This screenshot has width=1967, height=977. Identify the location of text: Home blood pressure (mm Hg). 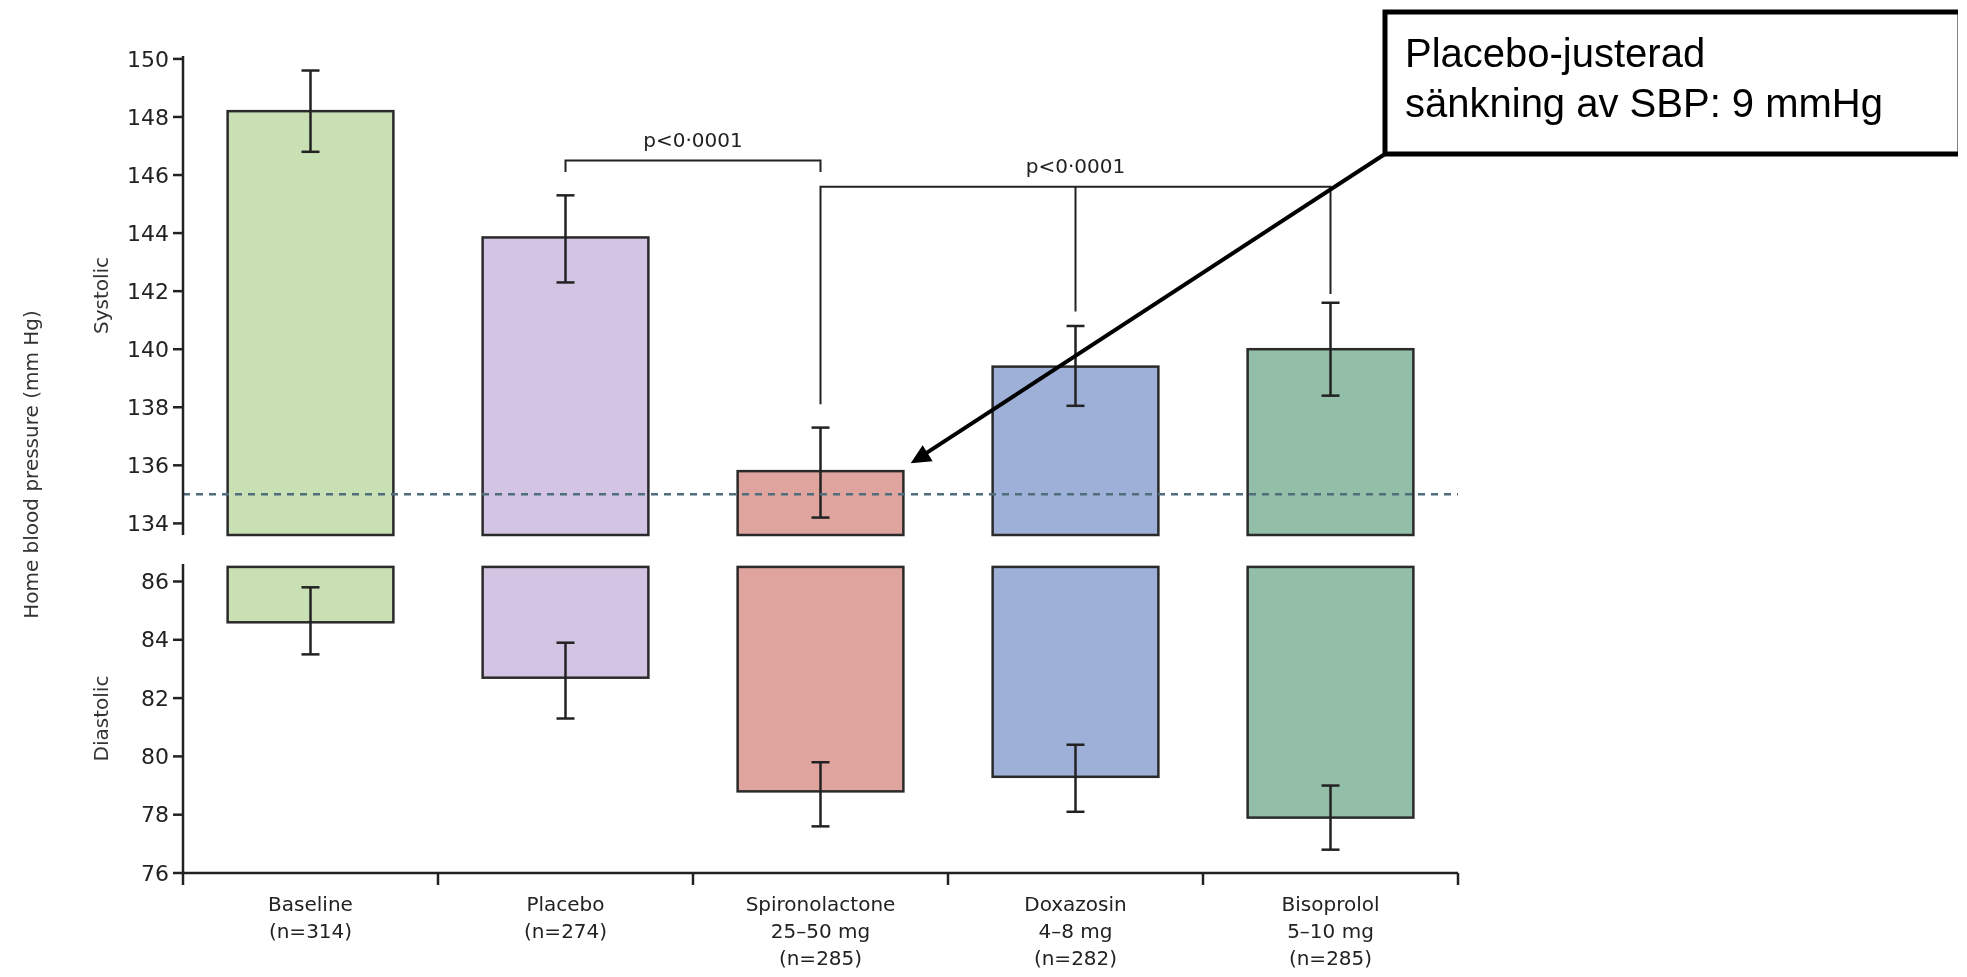
(31, 464).